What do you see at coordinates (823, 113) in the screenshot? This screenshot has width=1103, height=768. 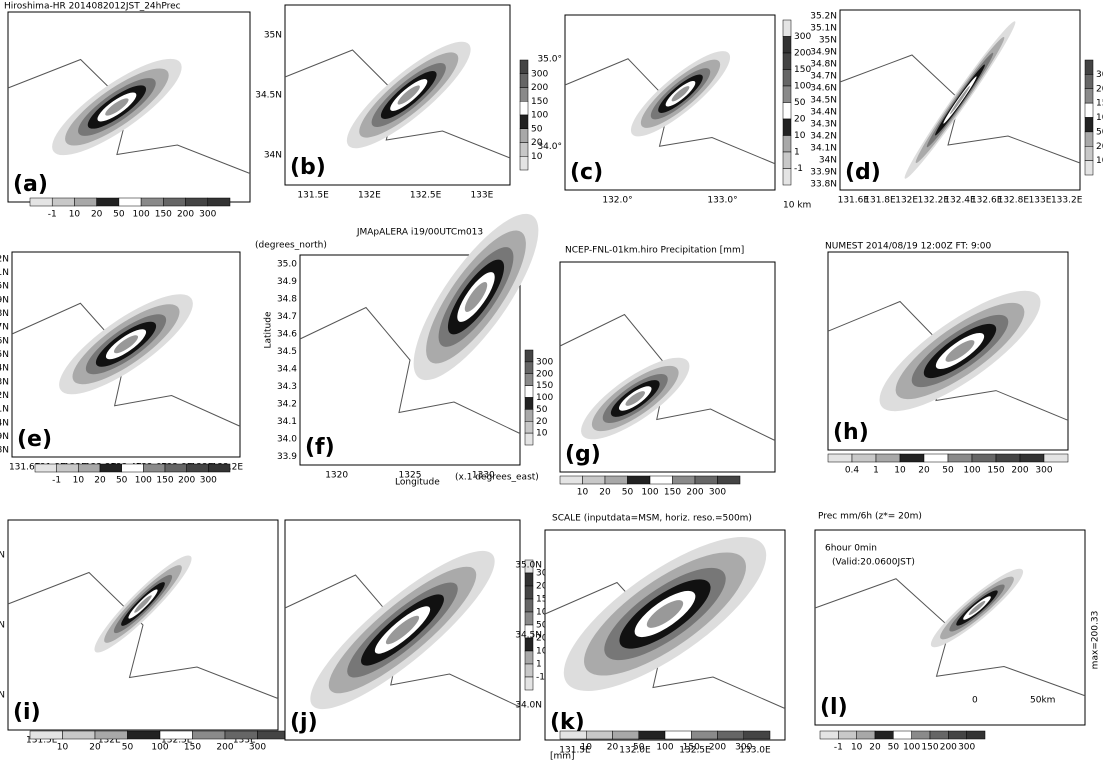 I see `y-tick-label: 34.4N` at bounding box center [823, 113].